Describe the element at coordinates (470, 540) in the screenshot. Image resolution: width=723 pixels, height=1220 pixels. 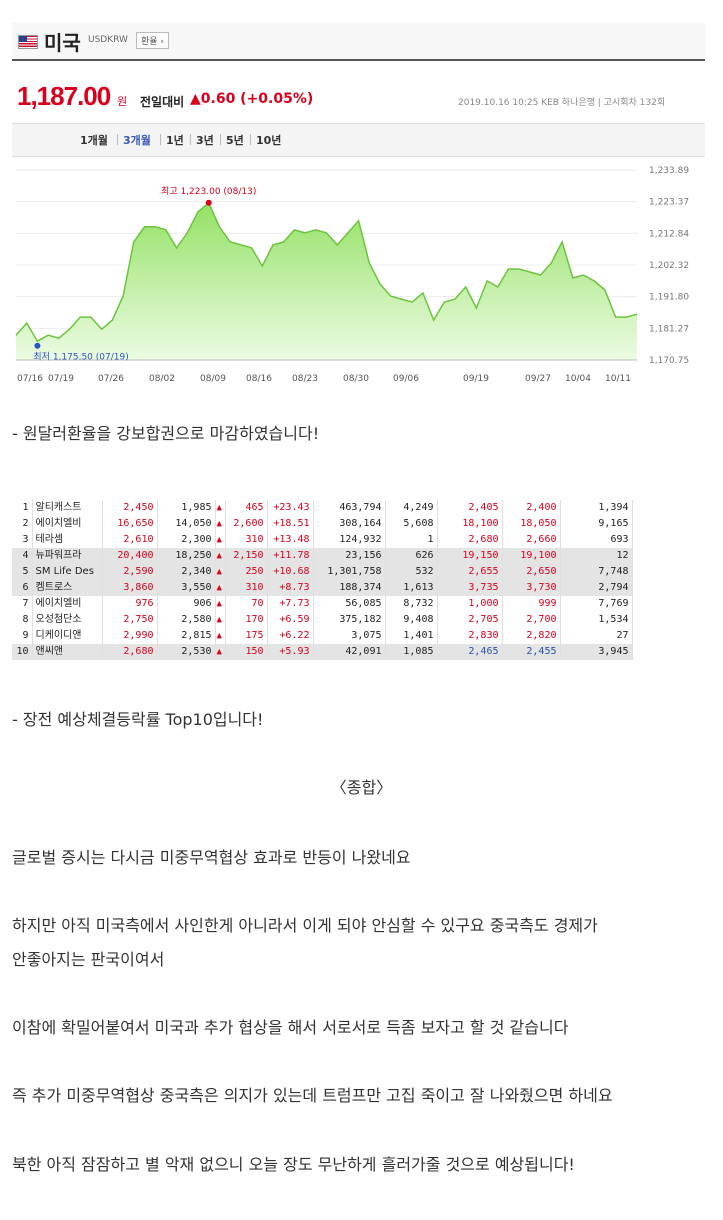
I see `cell-c7: 2,680` at that location.